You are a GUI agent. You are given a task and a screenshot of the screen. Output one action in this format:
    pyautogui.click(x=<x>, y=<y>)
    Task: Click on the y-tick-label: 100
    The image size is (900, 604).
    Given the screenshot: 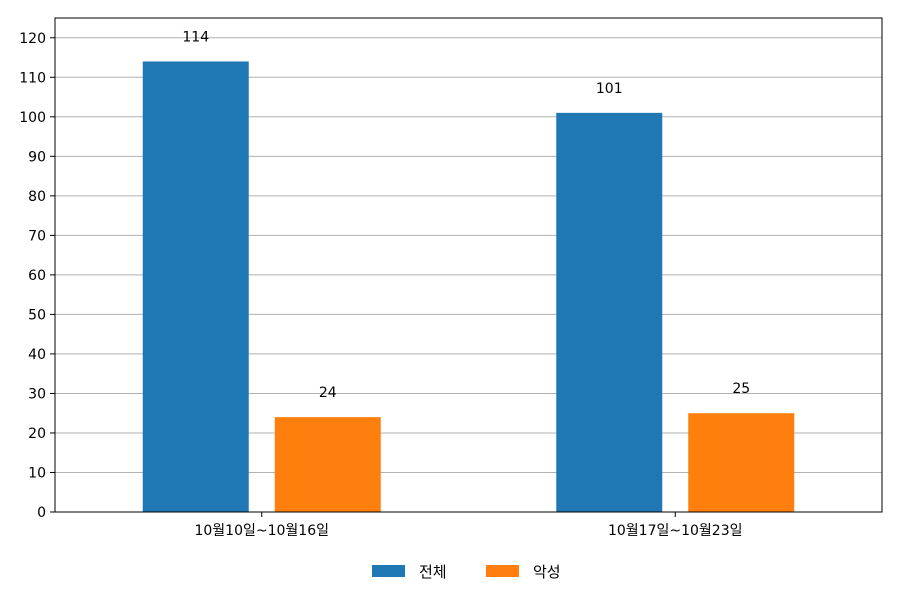 What is the action you would take?
    pyautogui.click(x=32, y=118)
    